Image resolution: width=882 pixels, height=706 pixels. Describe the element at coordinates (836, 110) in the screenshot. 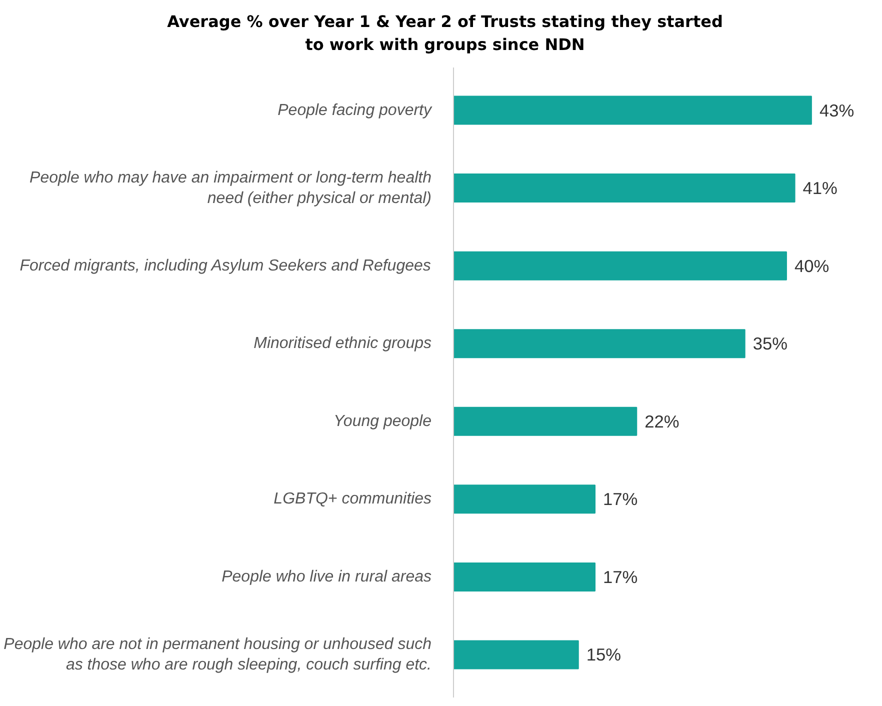

I see `data-label: 43%` at that location.